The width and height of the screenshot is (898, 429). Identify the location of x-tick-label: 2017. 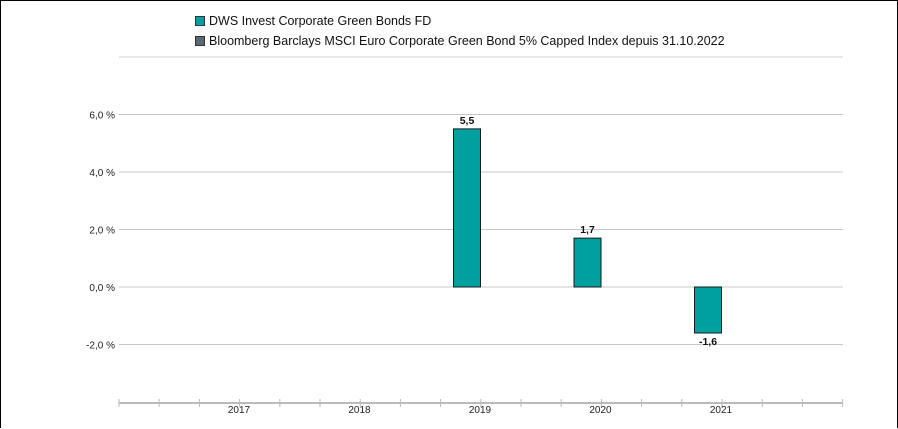
(239, 410).